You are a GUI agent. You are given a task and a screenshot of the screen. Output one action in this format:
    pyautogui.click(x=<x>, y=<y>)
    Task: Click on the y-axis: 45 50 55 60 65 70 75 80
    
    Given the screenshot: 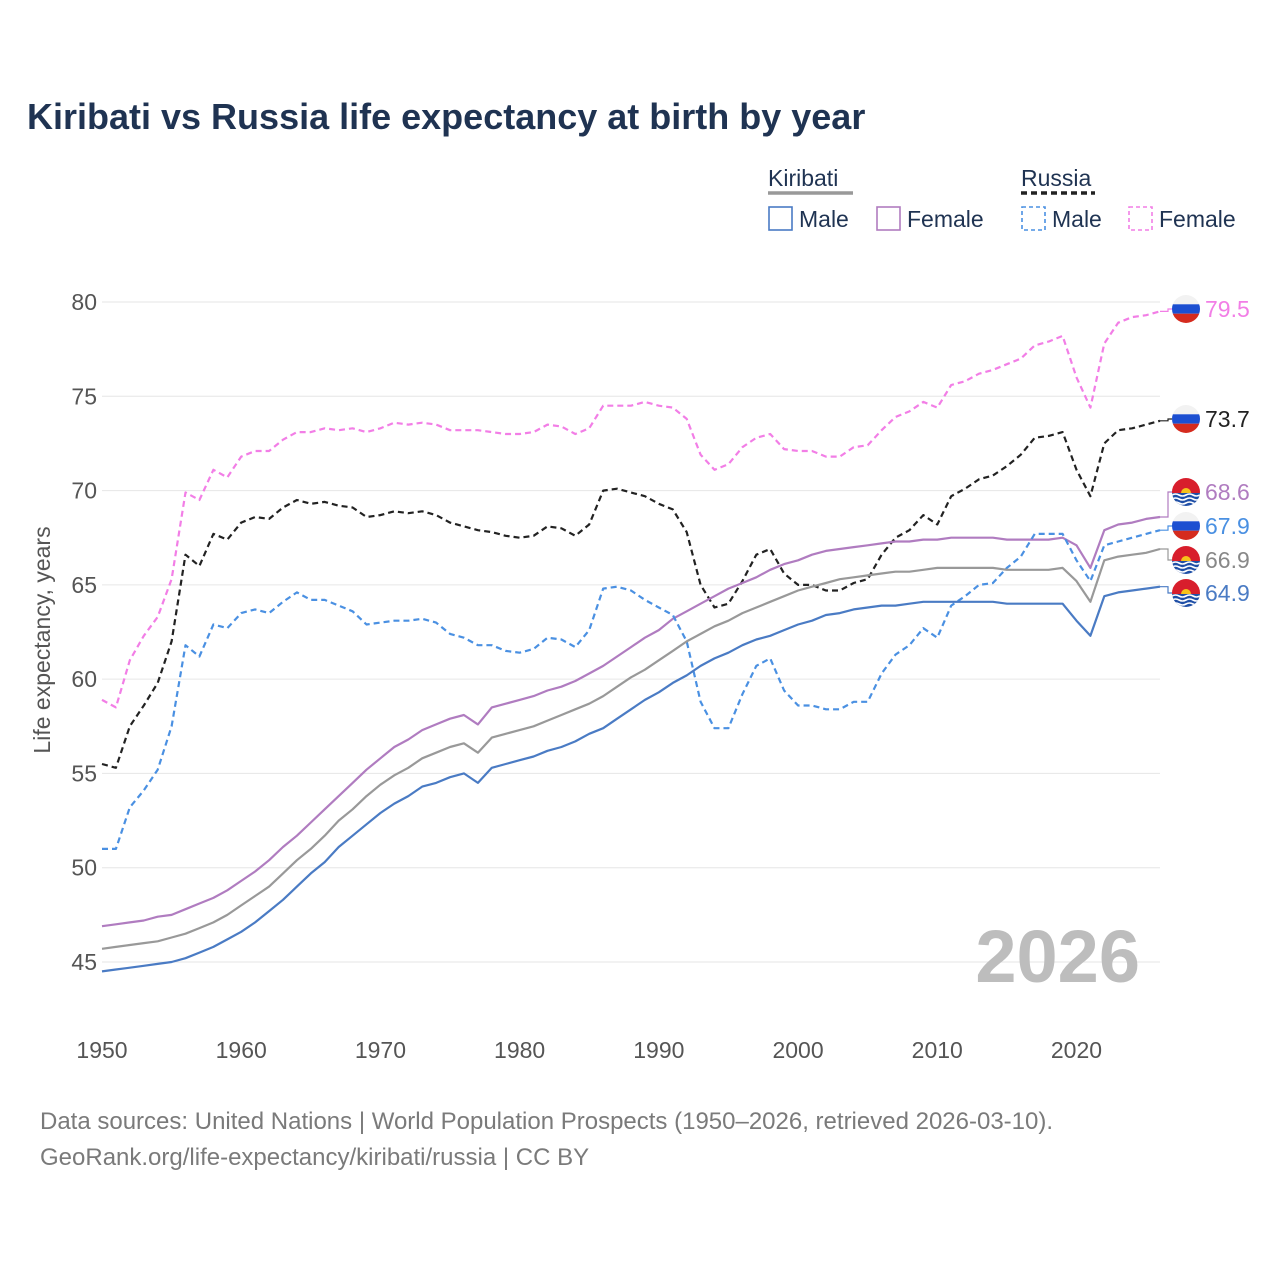 What is the action you would take?
    pyautogui.click(x=84, y=632)
    